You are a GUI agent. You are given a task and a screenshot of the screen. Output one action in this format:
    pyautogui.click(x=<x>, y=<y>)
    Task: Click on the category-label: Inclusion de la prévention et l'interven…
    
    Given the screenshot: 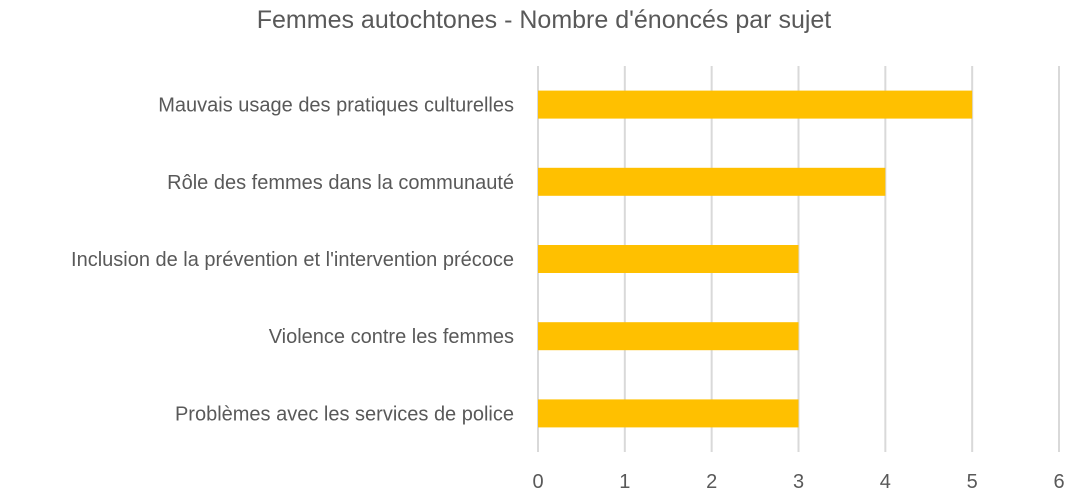 What is the action you would take?
    pyautogui.click(x=292, y=260)
    